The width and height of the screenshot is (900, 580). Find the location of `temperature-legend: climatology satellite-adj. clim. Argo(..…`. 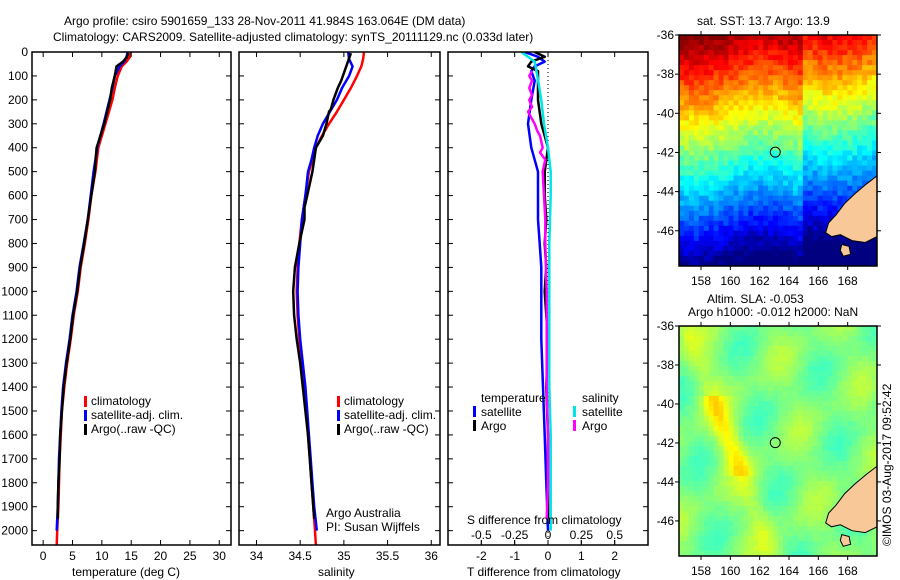

temperature-legend: climatology satellite-adj. clim. Argo(..… is located at coordinates (133, 415).